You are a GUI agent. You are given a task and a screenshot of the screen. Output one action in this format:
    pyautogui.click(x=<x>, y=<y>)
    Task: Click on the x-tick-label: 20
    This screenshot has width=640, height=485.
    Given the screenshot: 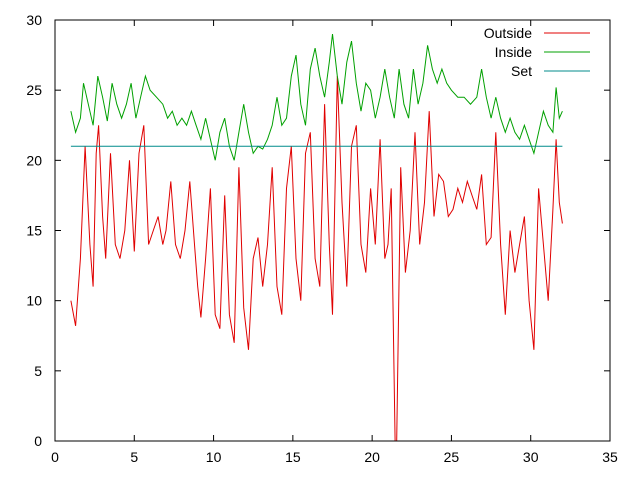 What is the action you would take?
    pyautogui.click(x=372, y=457)
    